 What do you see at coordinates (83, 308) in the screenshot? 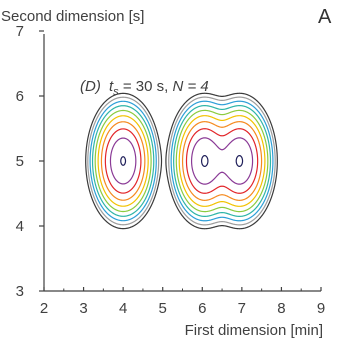
I see `x-tick-label: 3` at bounding box center [83, 308].